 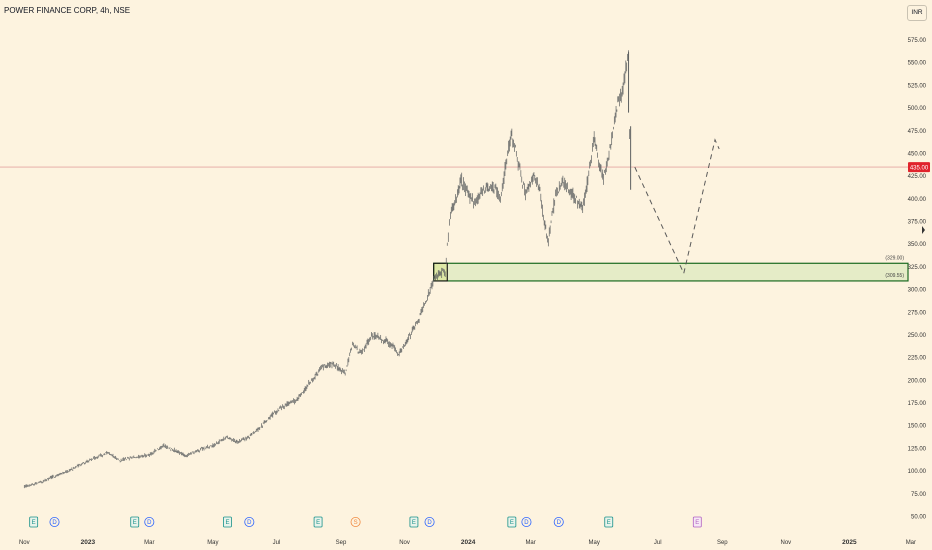 I want to click on y-tick-label: 250.00, so click(x=917, y=336).